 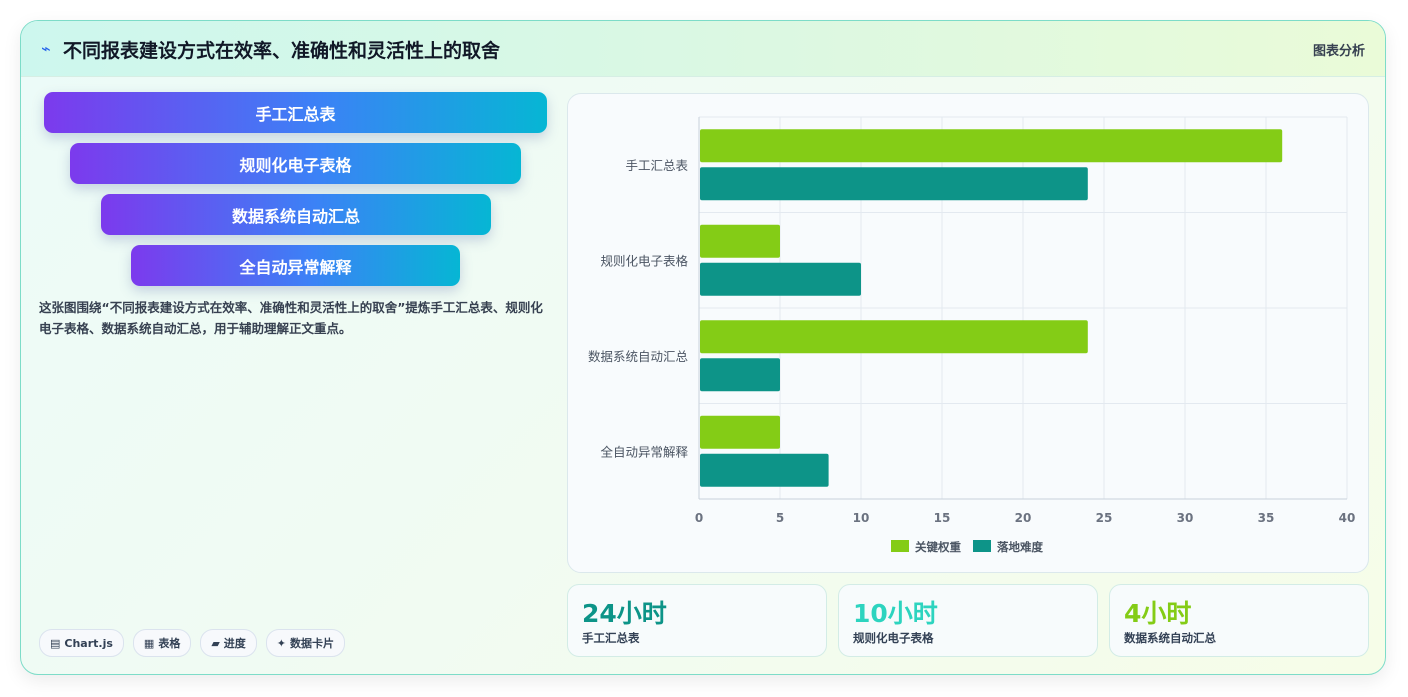 What do you see at coordinates (703, 49) in the screenshot?
I see `card-header: ⌁ 不同报表建设方式在效率、准确性和灵活性上的取舍 图表分析` at bounding box center [703, 49].